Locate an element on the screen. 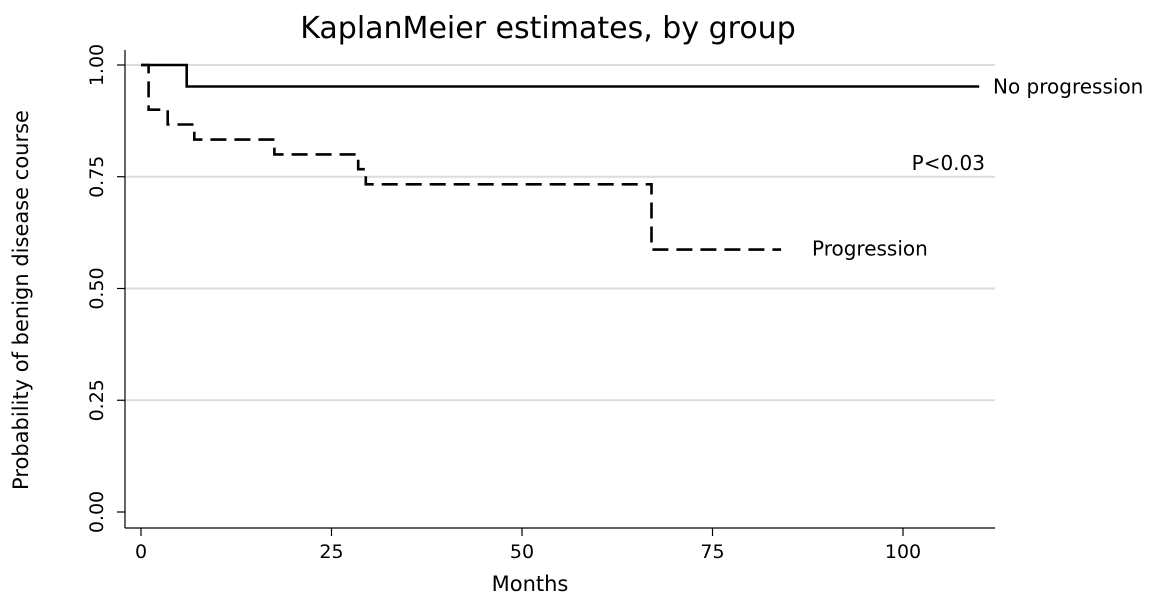 The image size is (1170, 598). y-tick-label-3: 0.75 is located at coordinates (97, 177).